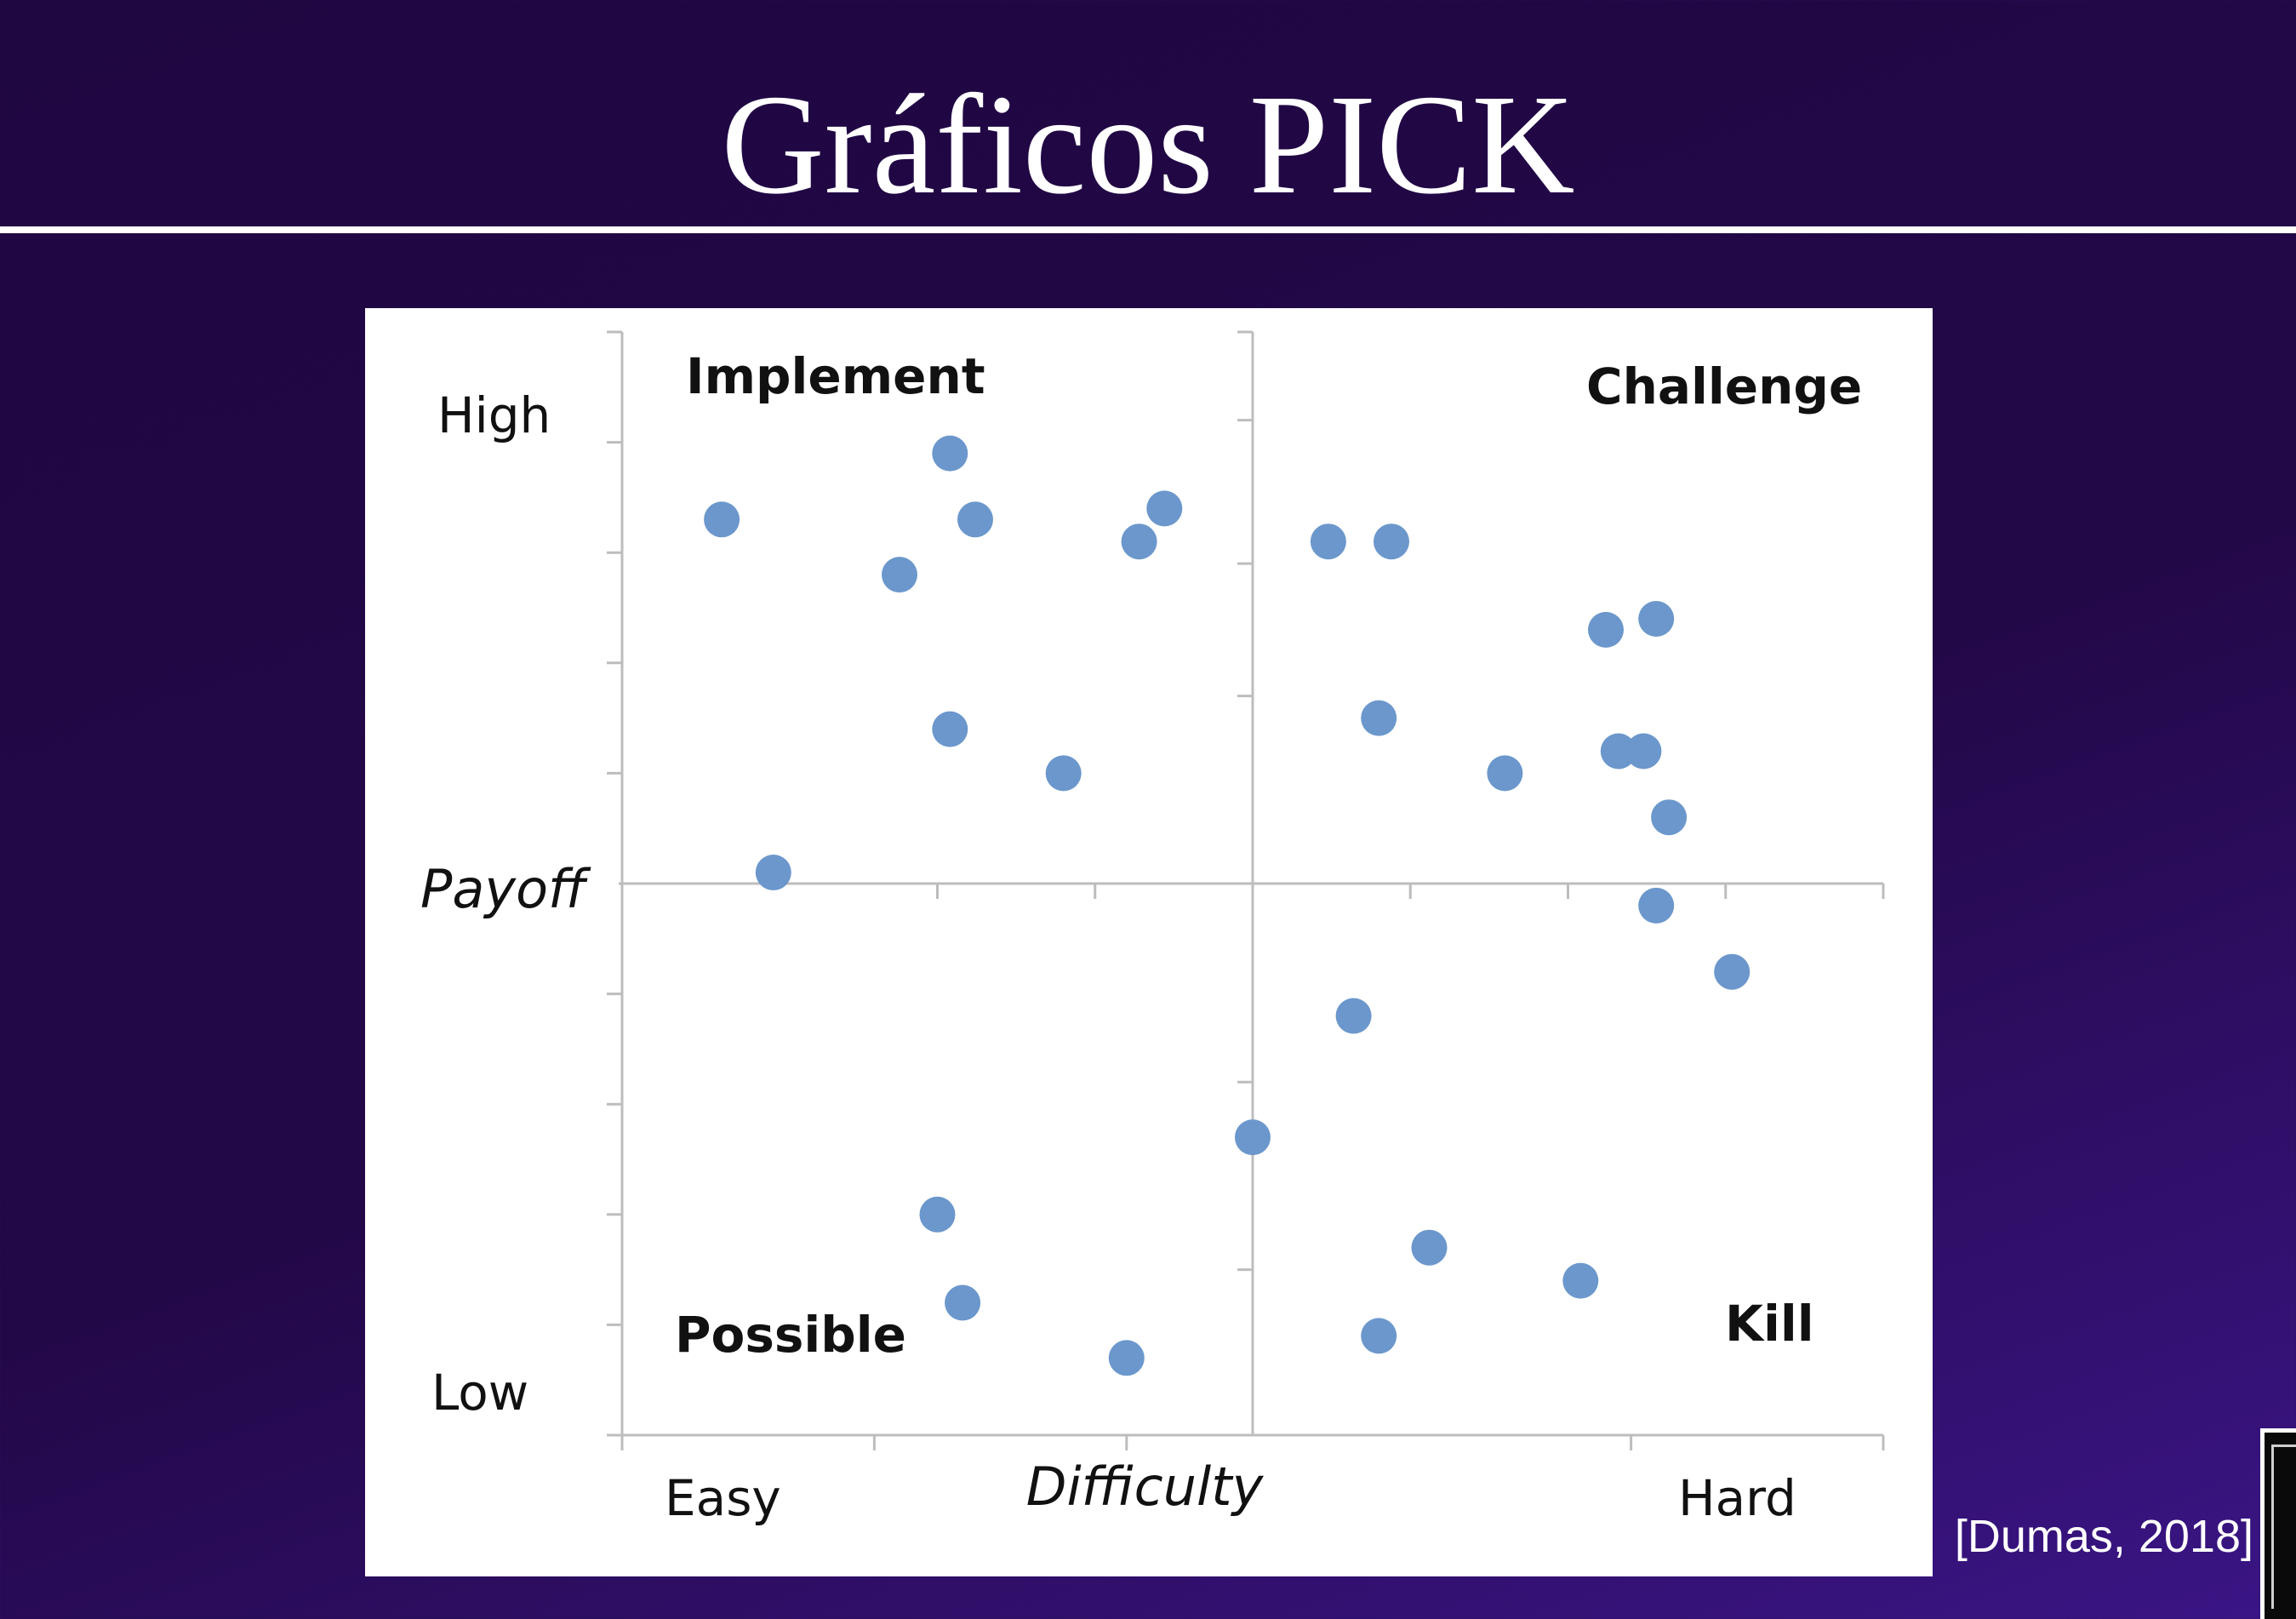 This screenshot has width=2296, height=1619. Describe the element at coordinates (1148, 145) in the screenshot. I see `slide-title: Gráficos PICK` at that location.